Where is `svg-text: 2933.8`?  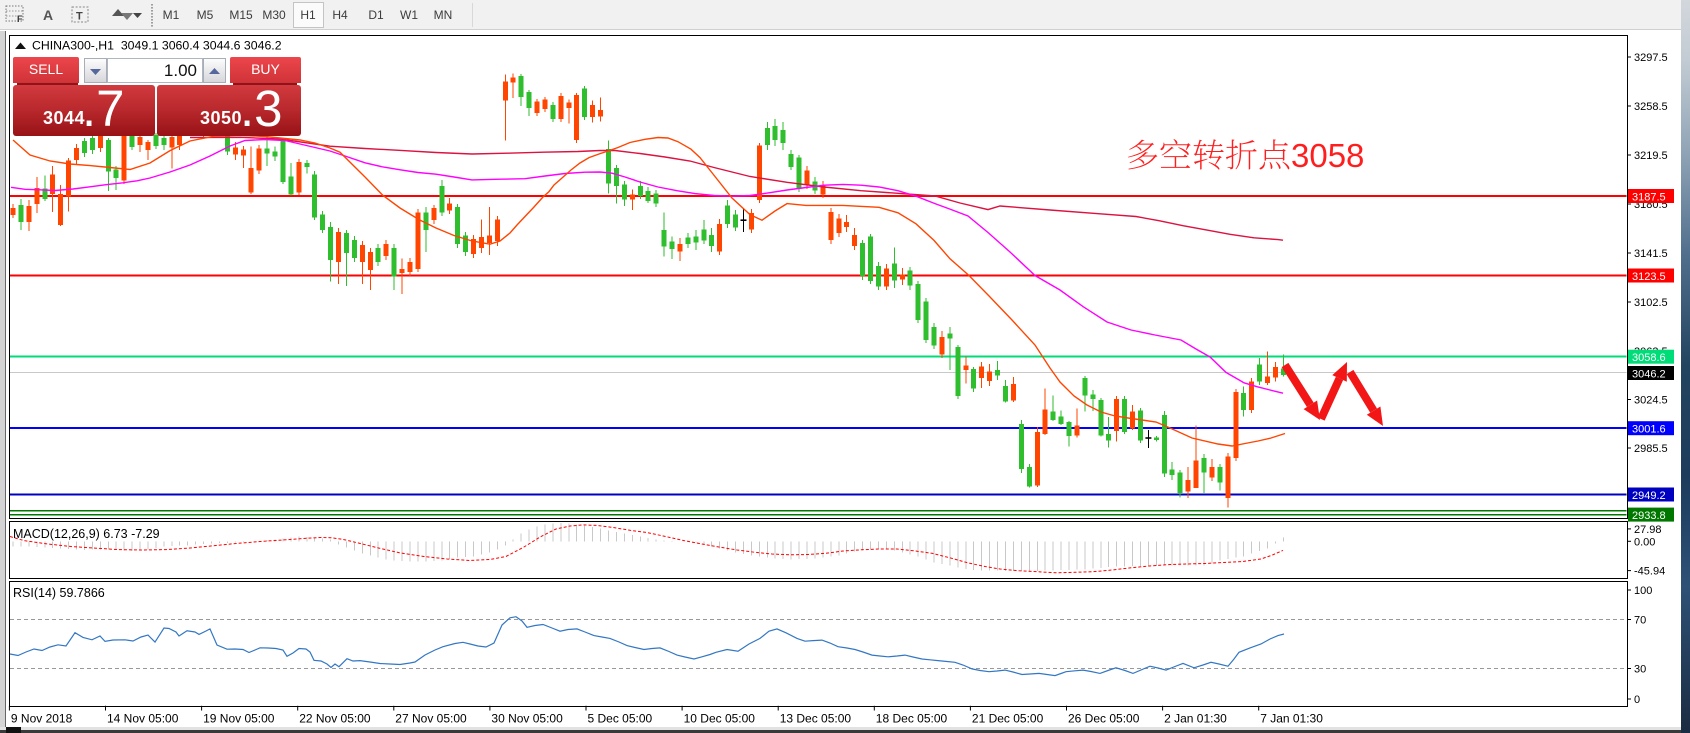 svg-text: 2933.8 is located at coordinates (1649, 516).